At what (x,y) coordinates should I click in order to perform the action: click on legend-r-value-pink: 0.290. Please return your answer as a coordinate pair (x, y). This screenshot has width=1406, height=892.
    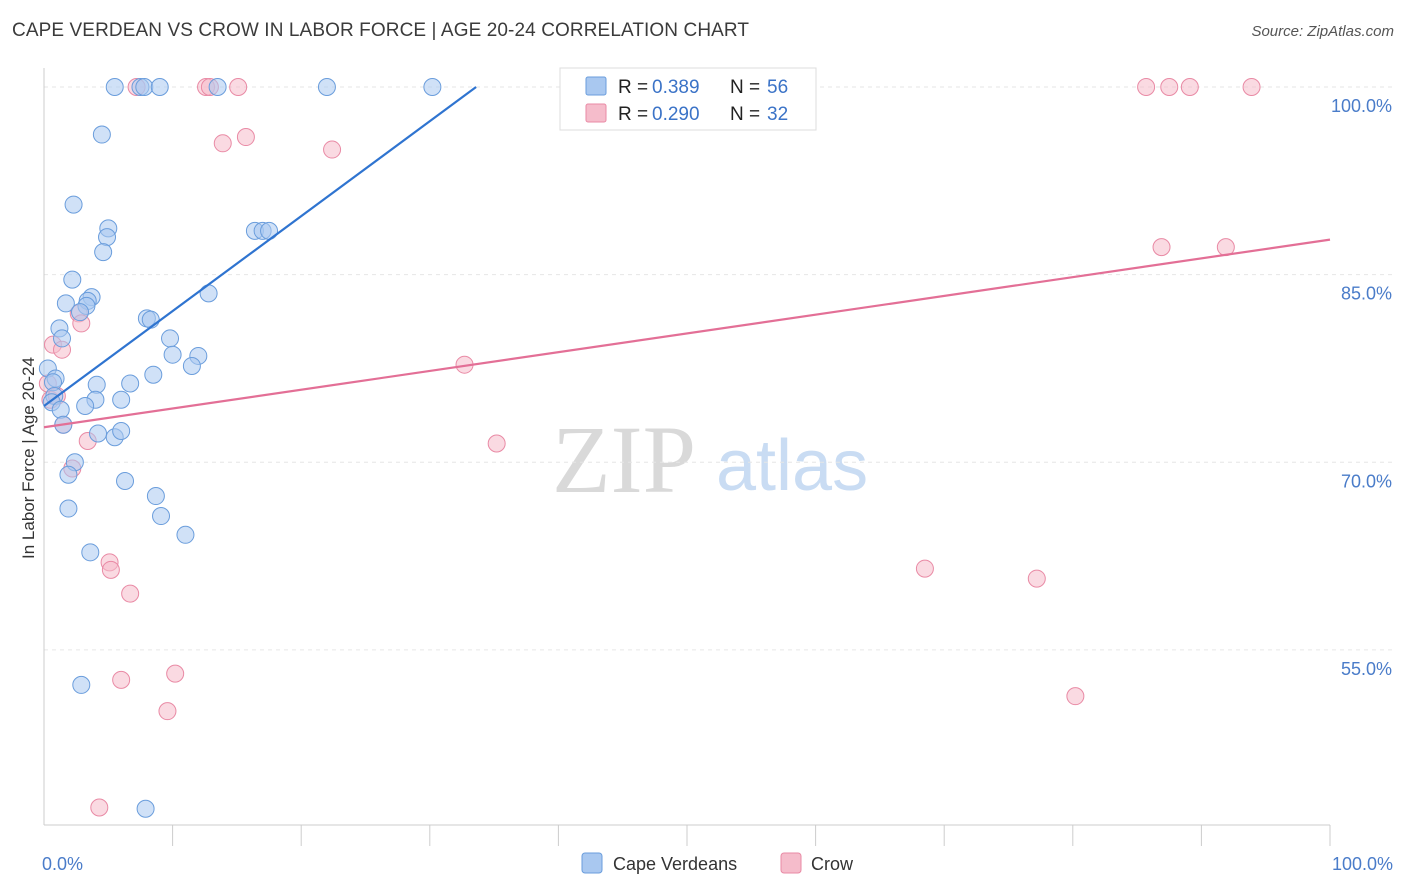
    Looking at the image, I should click on (676, 114).